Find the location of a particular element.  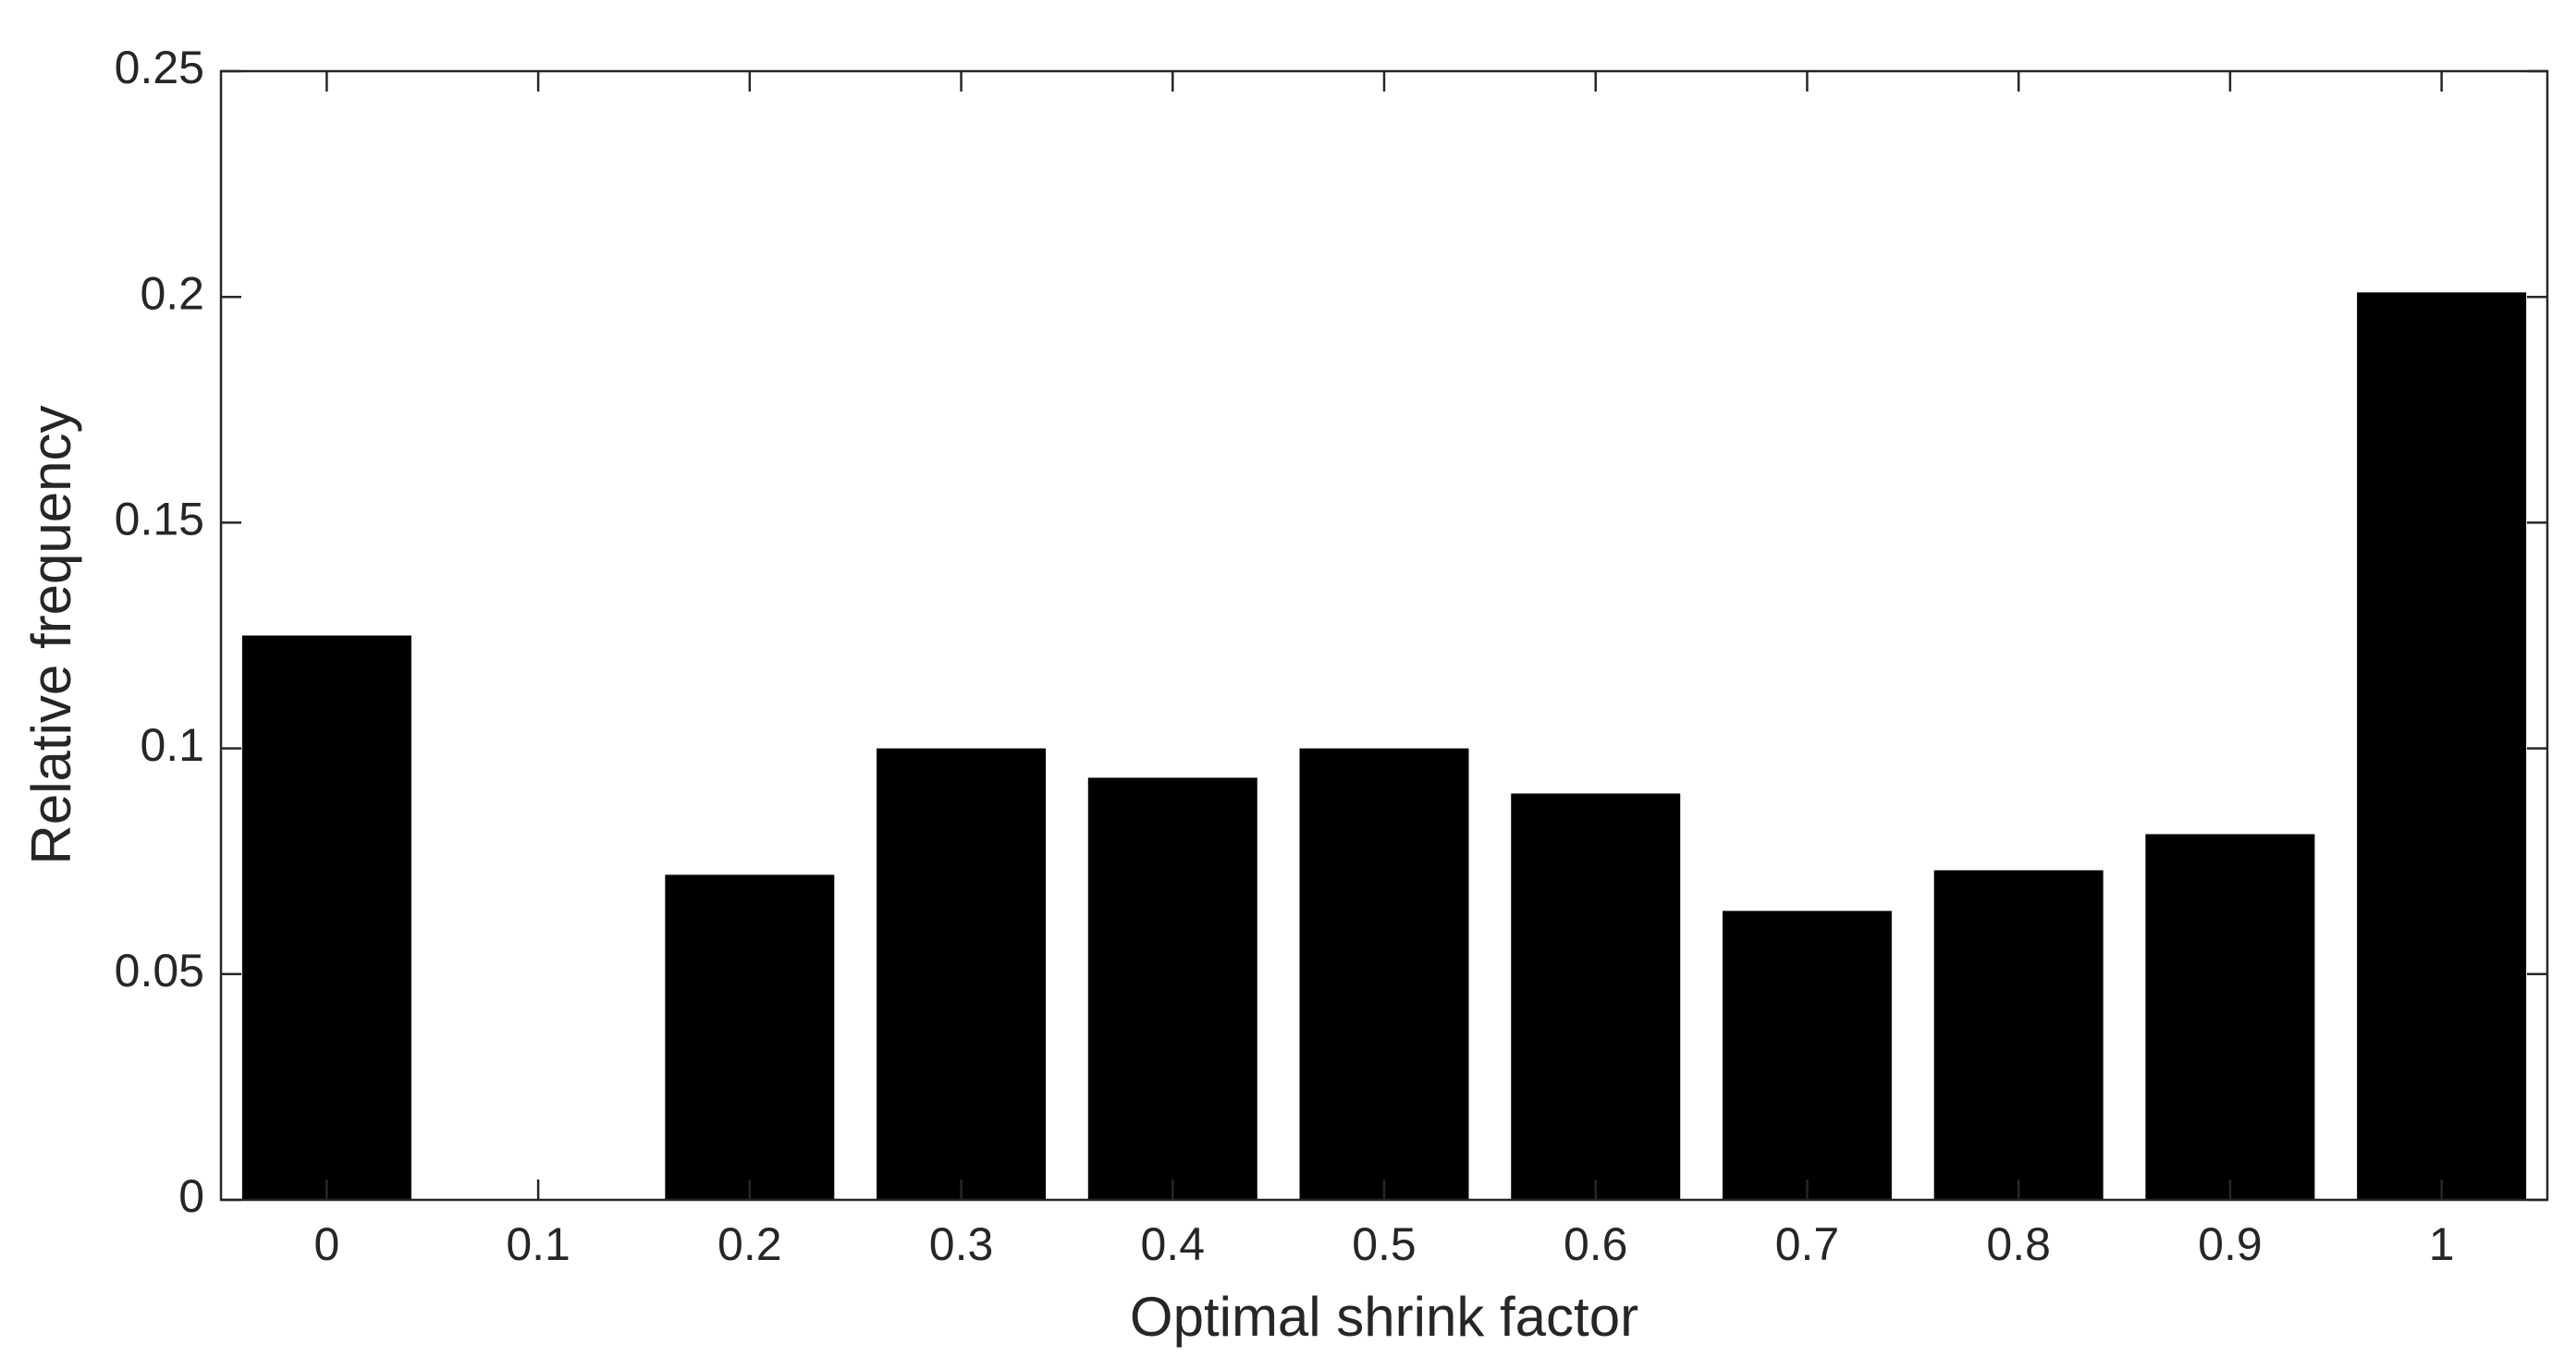

y-tick-label: 0.15 is located at coordinates (159, 519).